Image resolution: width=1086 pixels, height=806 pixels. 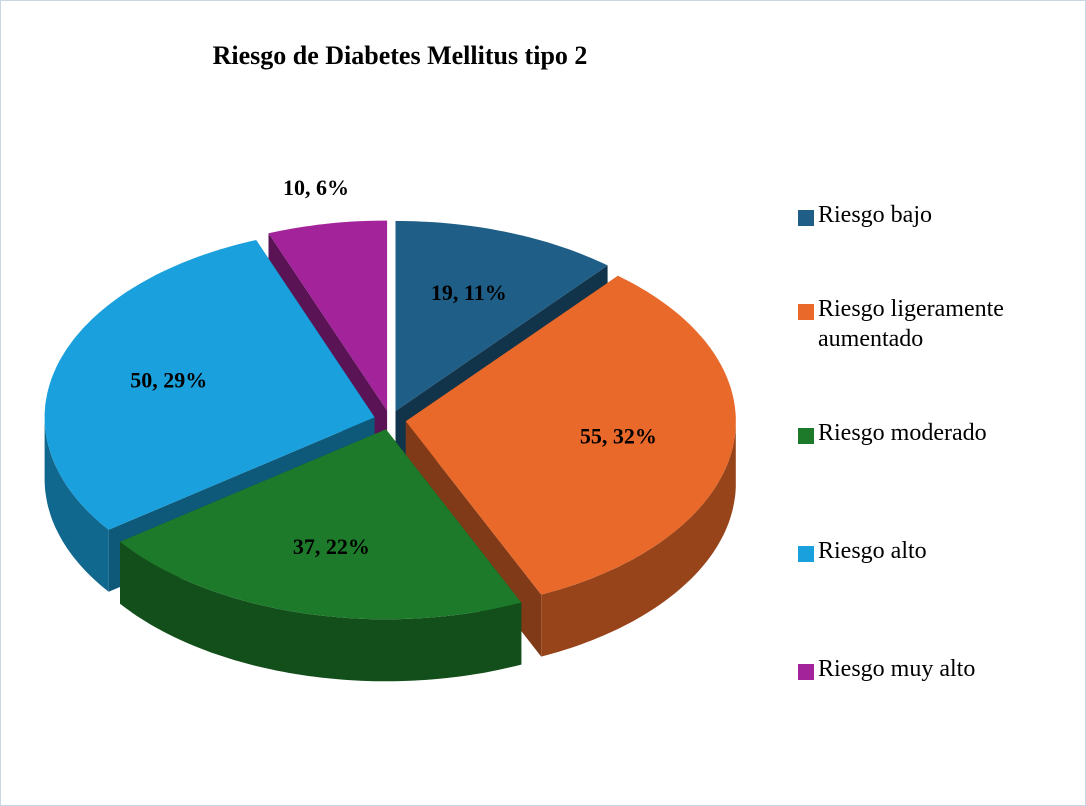 What do you see at coordinates (400, 55) in the screenshot?
I see `chart-title: Riesgo de Diabetes Mellitus tipo 2` at bounding box center [400, 55].